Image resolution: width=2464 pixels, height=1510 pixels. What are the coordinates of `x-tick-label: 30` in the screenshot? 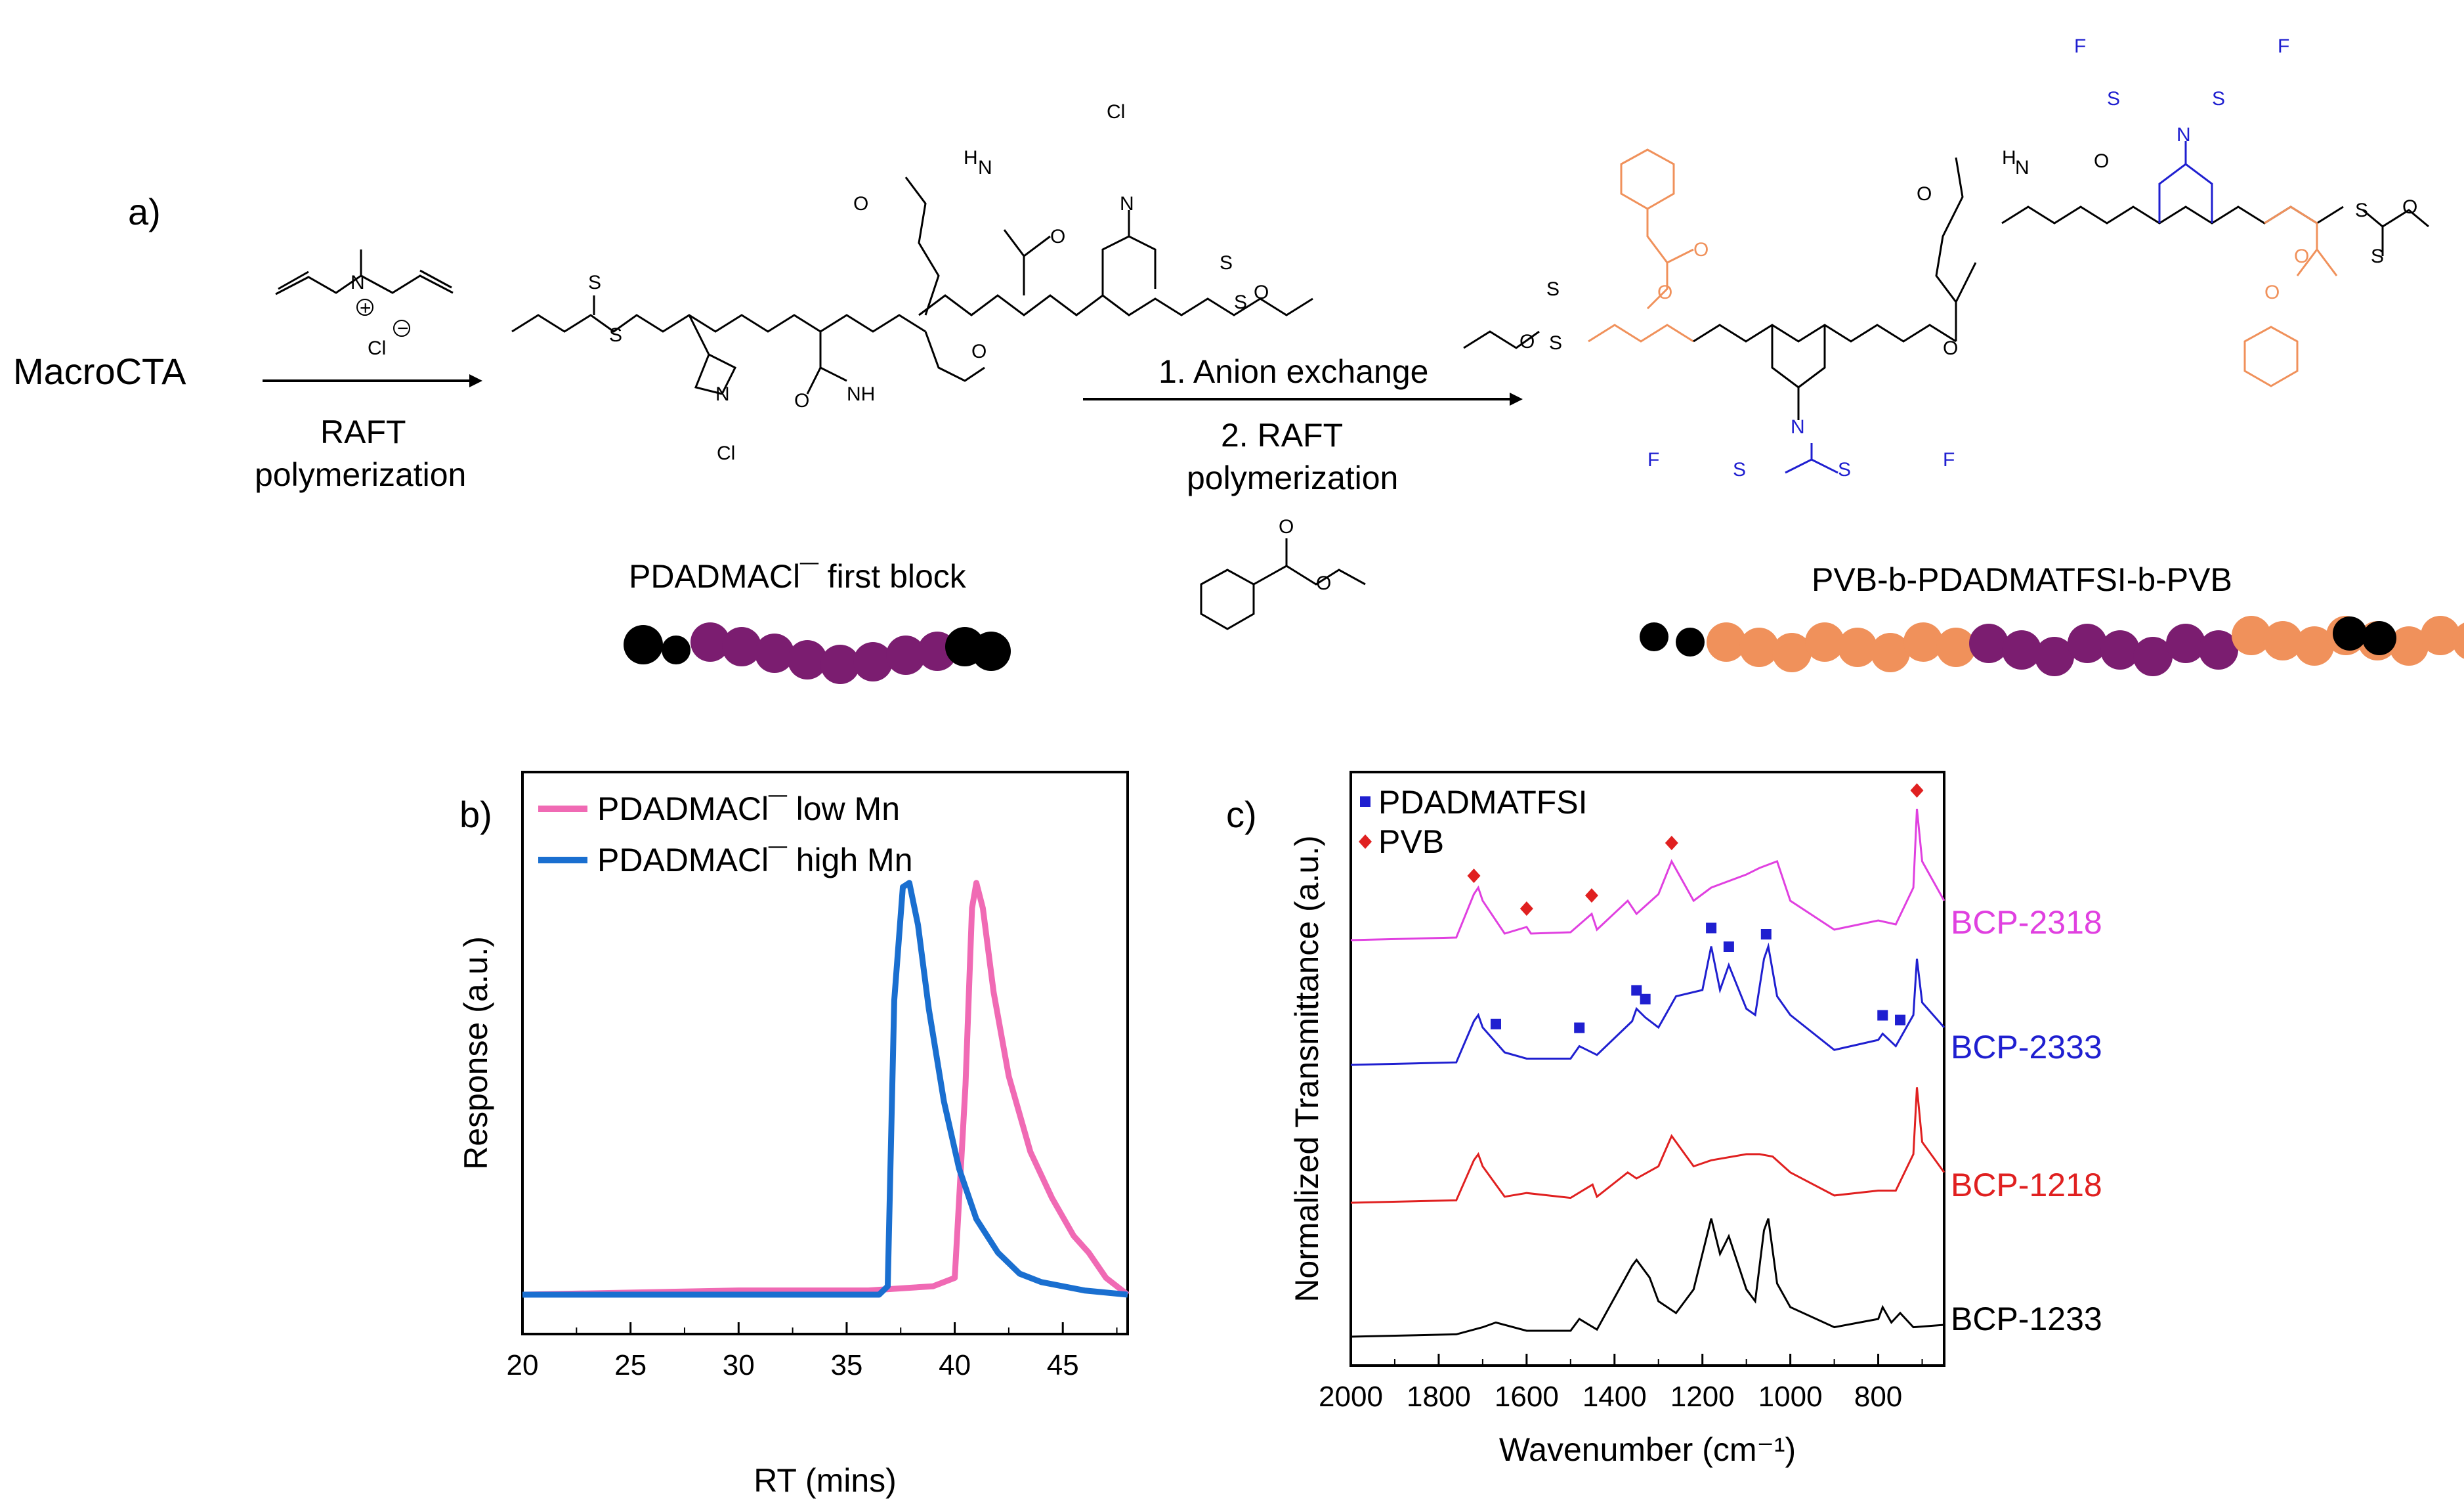 It's located at (739, 1365).